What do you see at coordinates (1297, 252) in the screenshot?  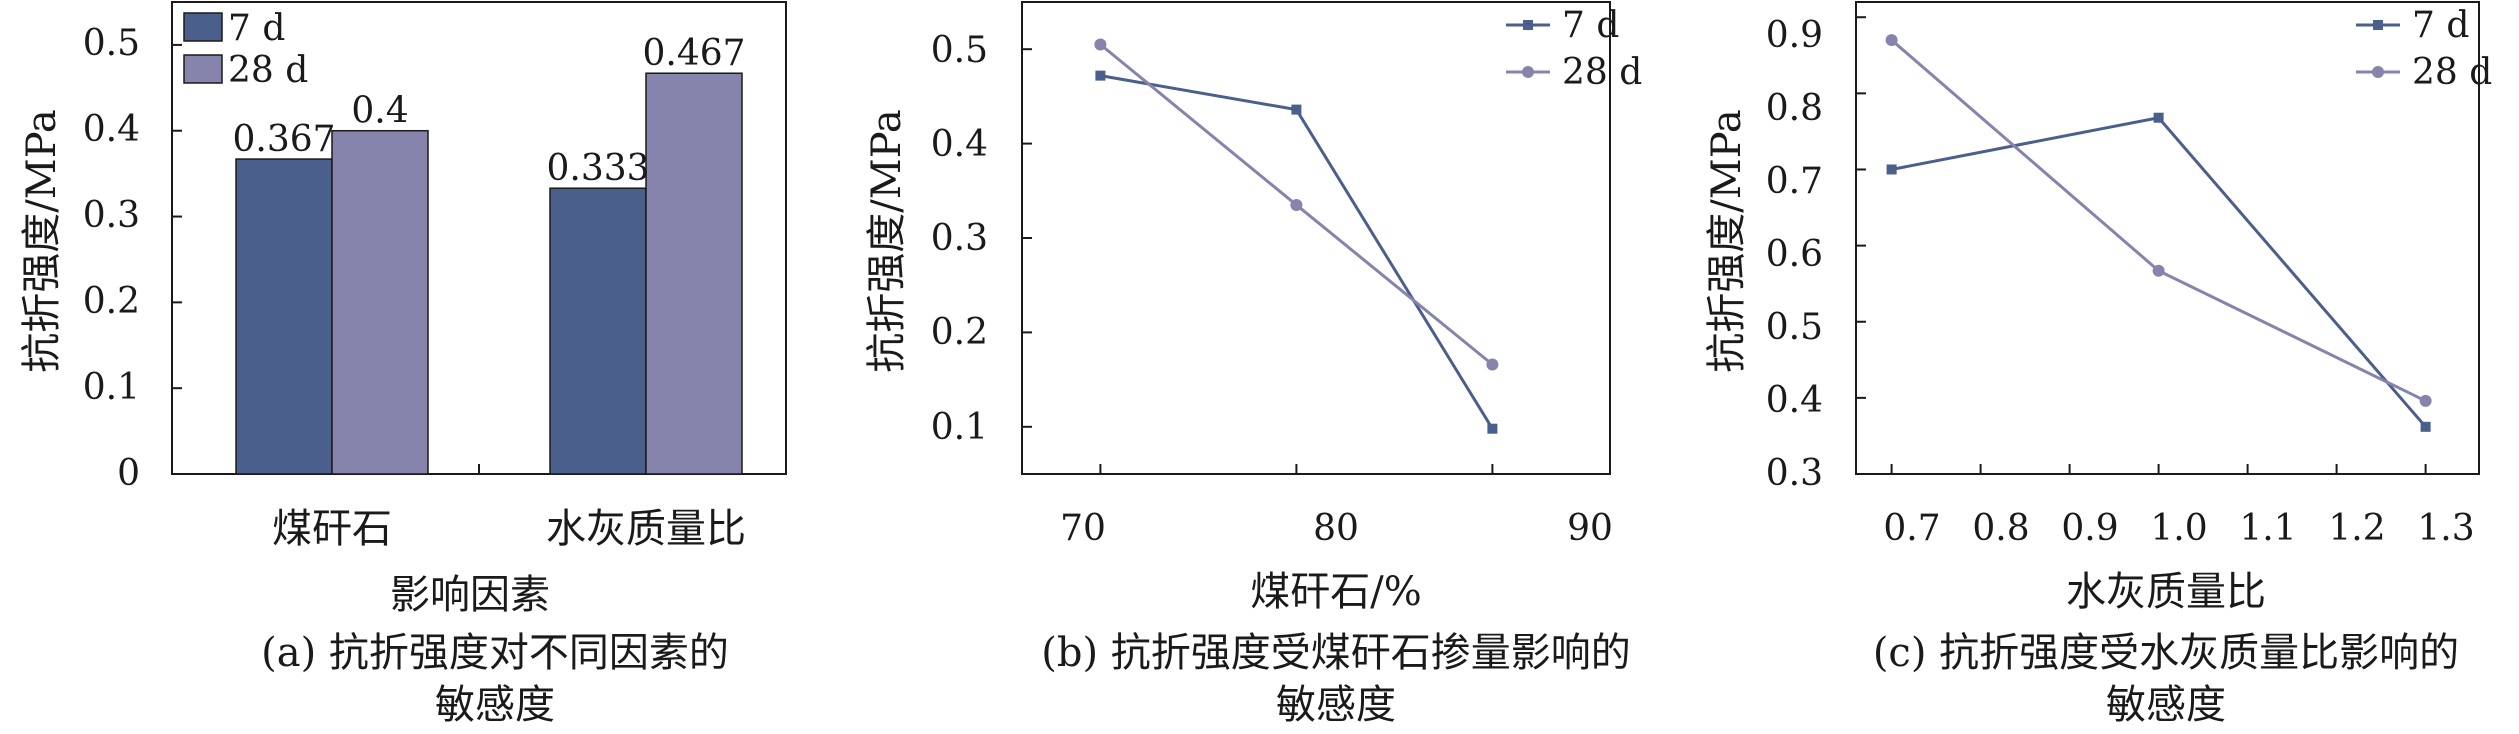 I see `series-line-7d` at bounding box center [1297, 252].